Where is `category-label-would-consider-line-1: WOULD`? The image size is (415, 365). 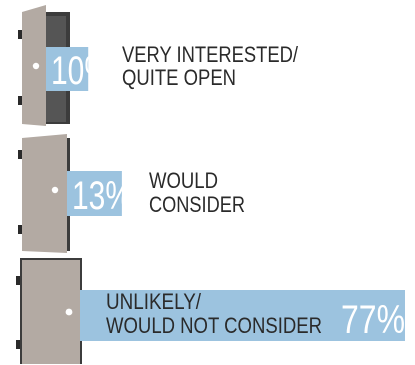 category-label-would-consider-line-1: WOULD is located at coordinates (183, 180).